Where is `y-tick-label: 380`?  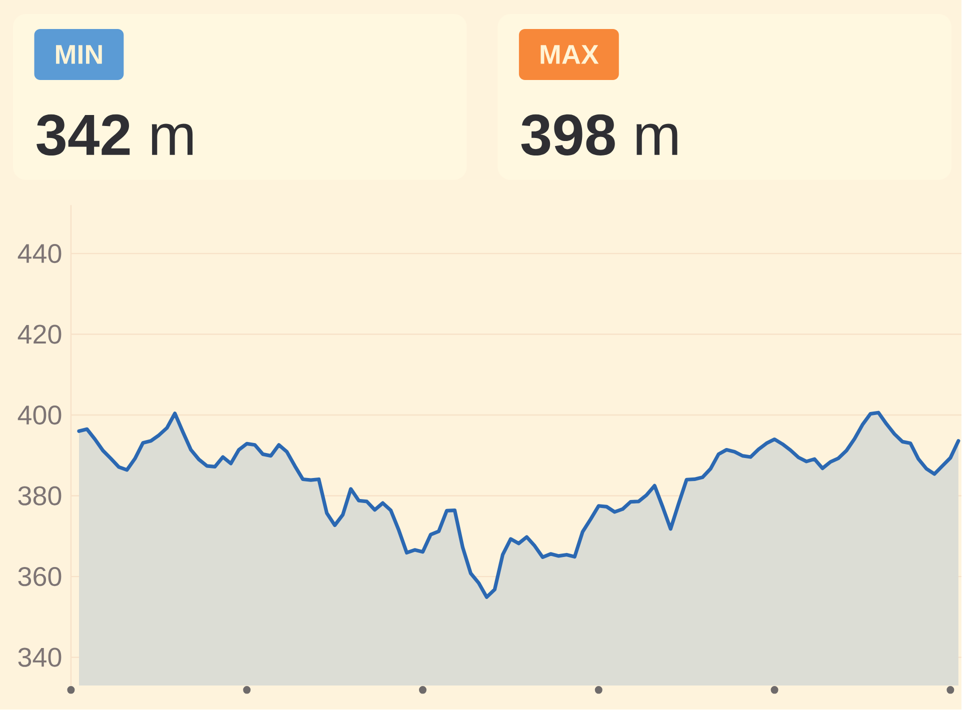
y-tick-label: 380 is located at coordinates (40, 496).